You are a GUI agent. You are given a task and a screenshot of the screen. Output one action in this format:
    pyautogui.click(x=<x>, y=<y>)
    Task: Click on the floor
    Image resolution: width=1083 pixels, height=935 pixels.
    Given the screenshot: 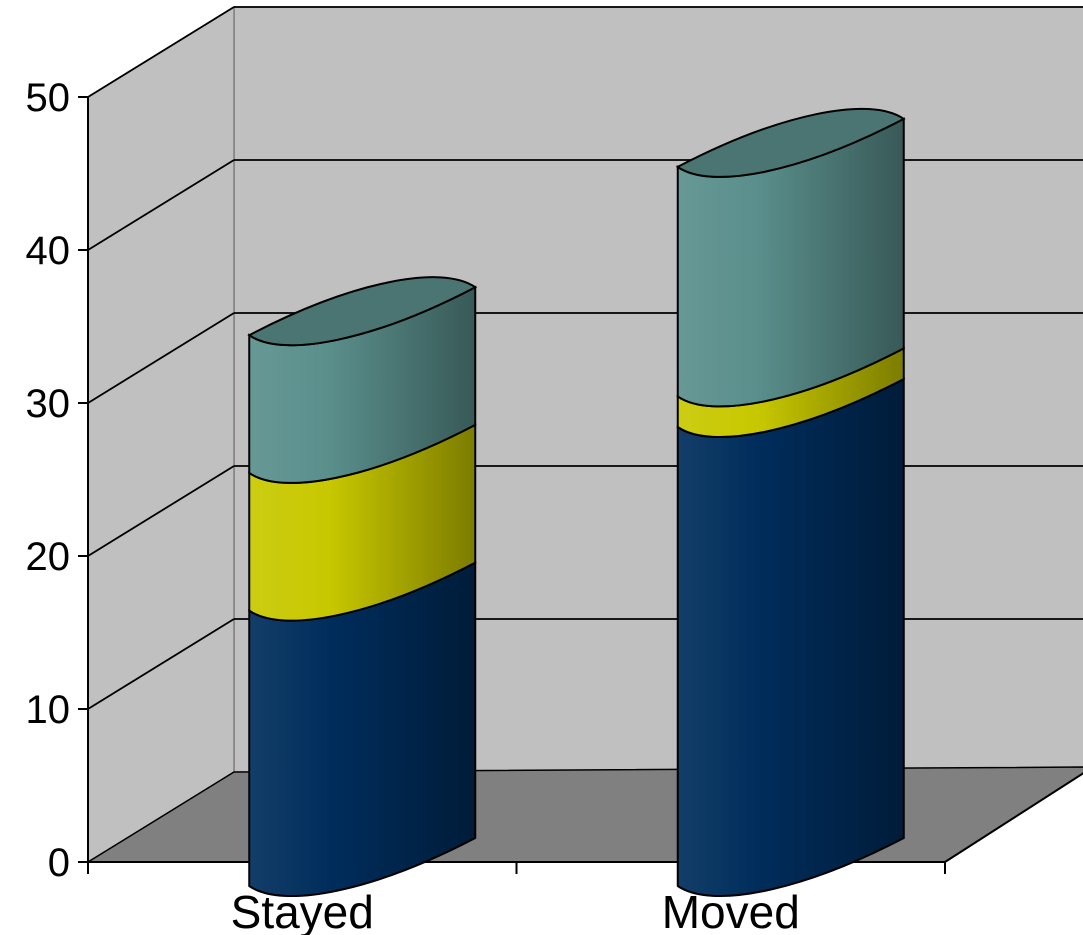 What is the action you would take?
    pyautogui.click(x=584, y=814)
    